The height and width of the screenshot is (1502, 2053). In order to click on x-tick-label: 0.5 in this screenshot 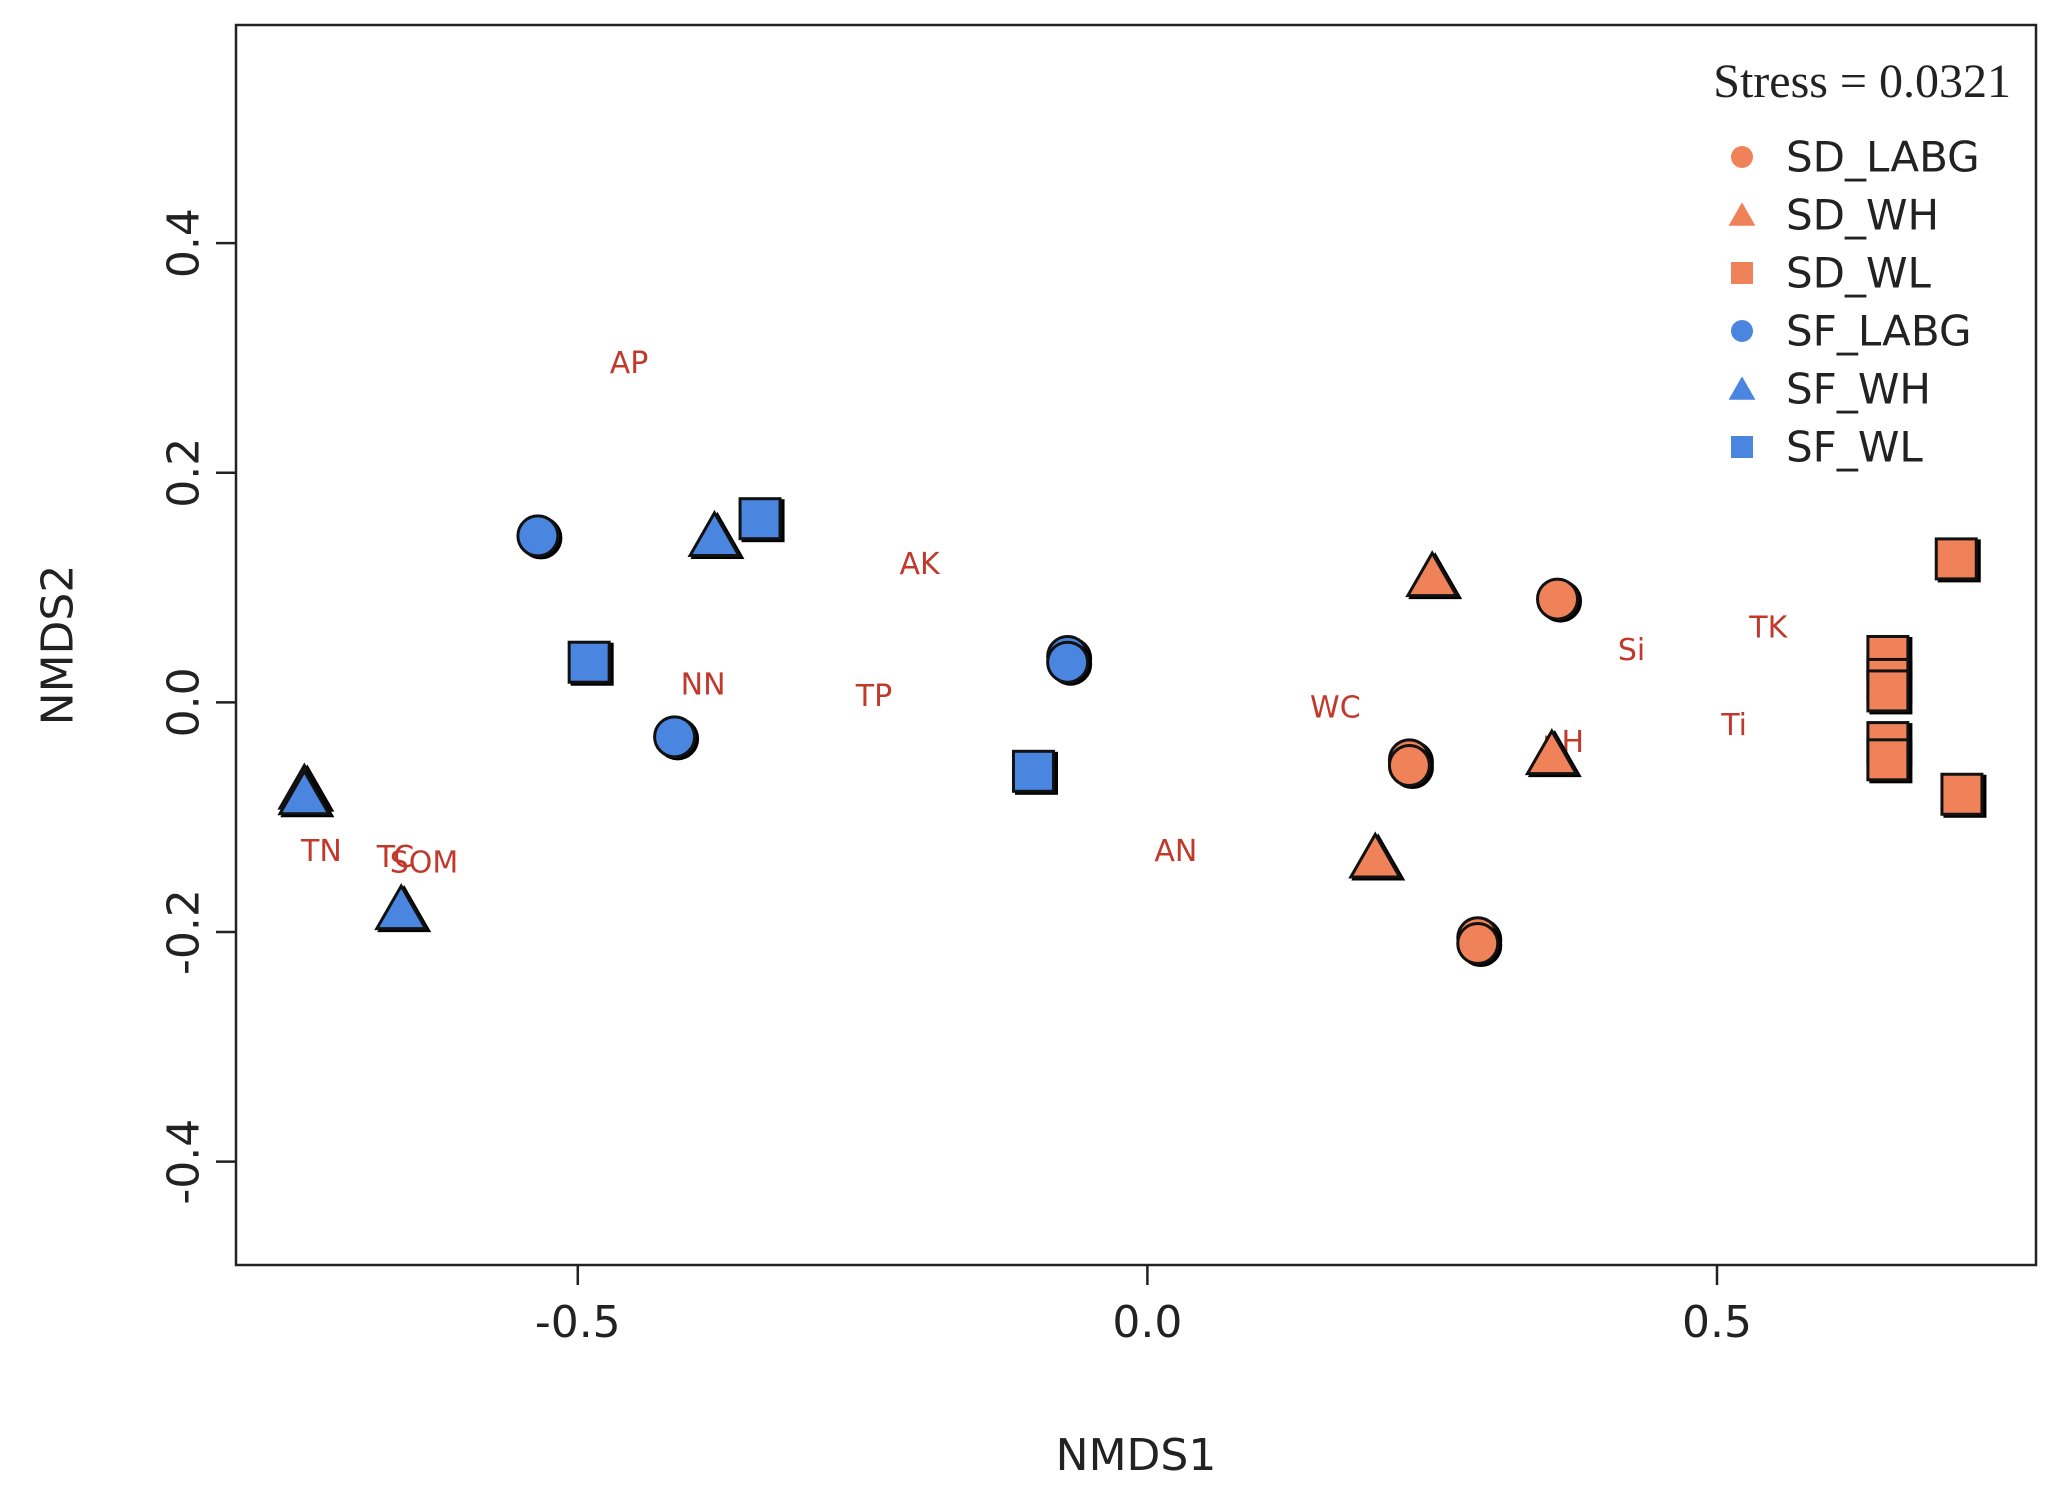, I will do `click(1717, 1322)`.